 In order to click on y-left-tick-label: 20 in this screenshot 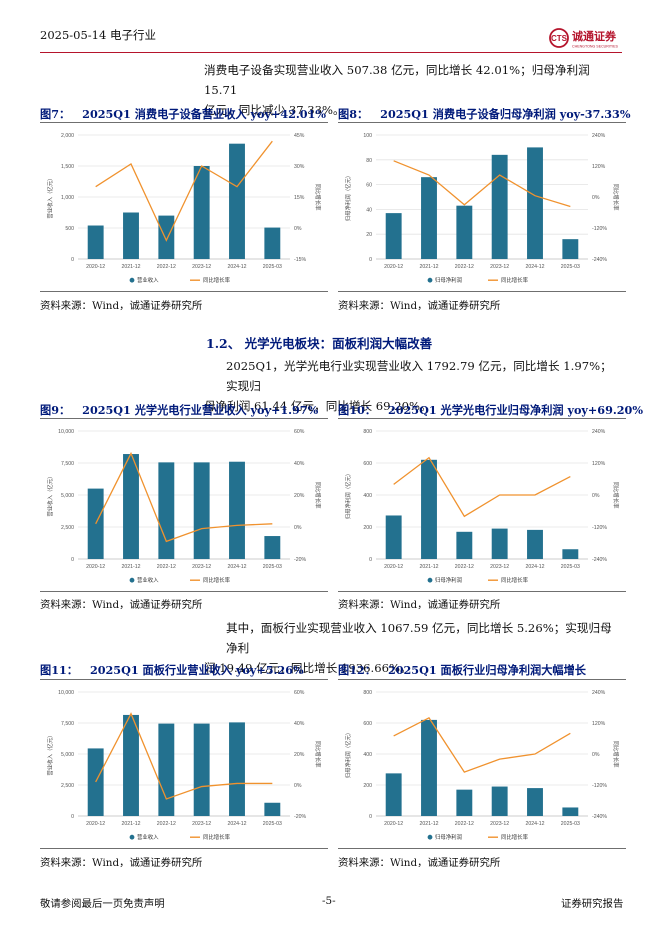, I will do `click(369, 235)`.